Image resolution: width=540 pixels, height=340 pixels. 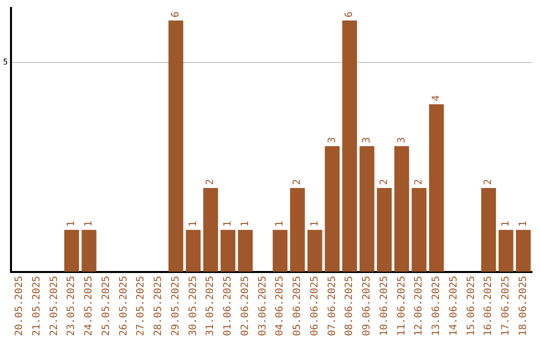 What do you see at coordinates (72, 306) in the screenshot?
I see `x-tick-label: 23.05.2025` at bounding box center [72, 306].